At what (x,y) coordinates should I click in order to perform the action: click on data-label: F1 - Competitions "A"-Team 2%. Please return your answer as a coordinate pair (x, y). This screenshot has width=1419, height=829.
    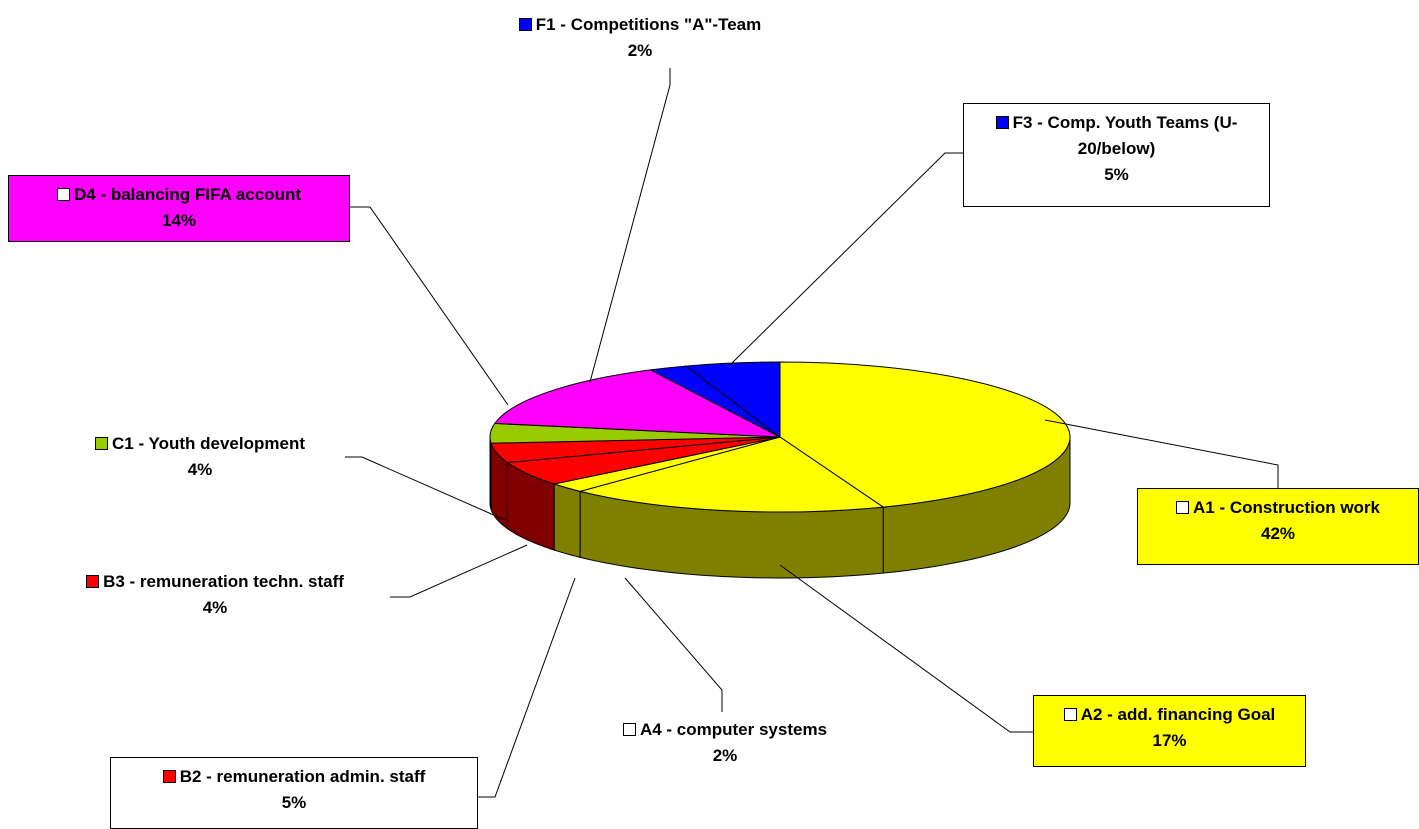
    Looking at the image, I should click on (640, 38).